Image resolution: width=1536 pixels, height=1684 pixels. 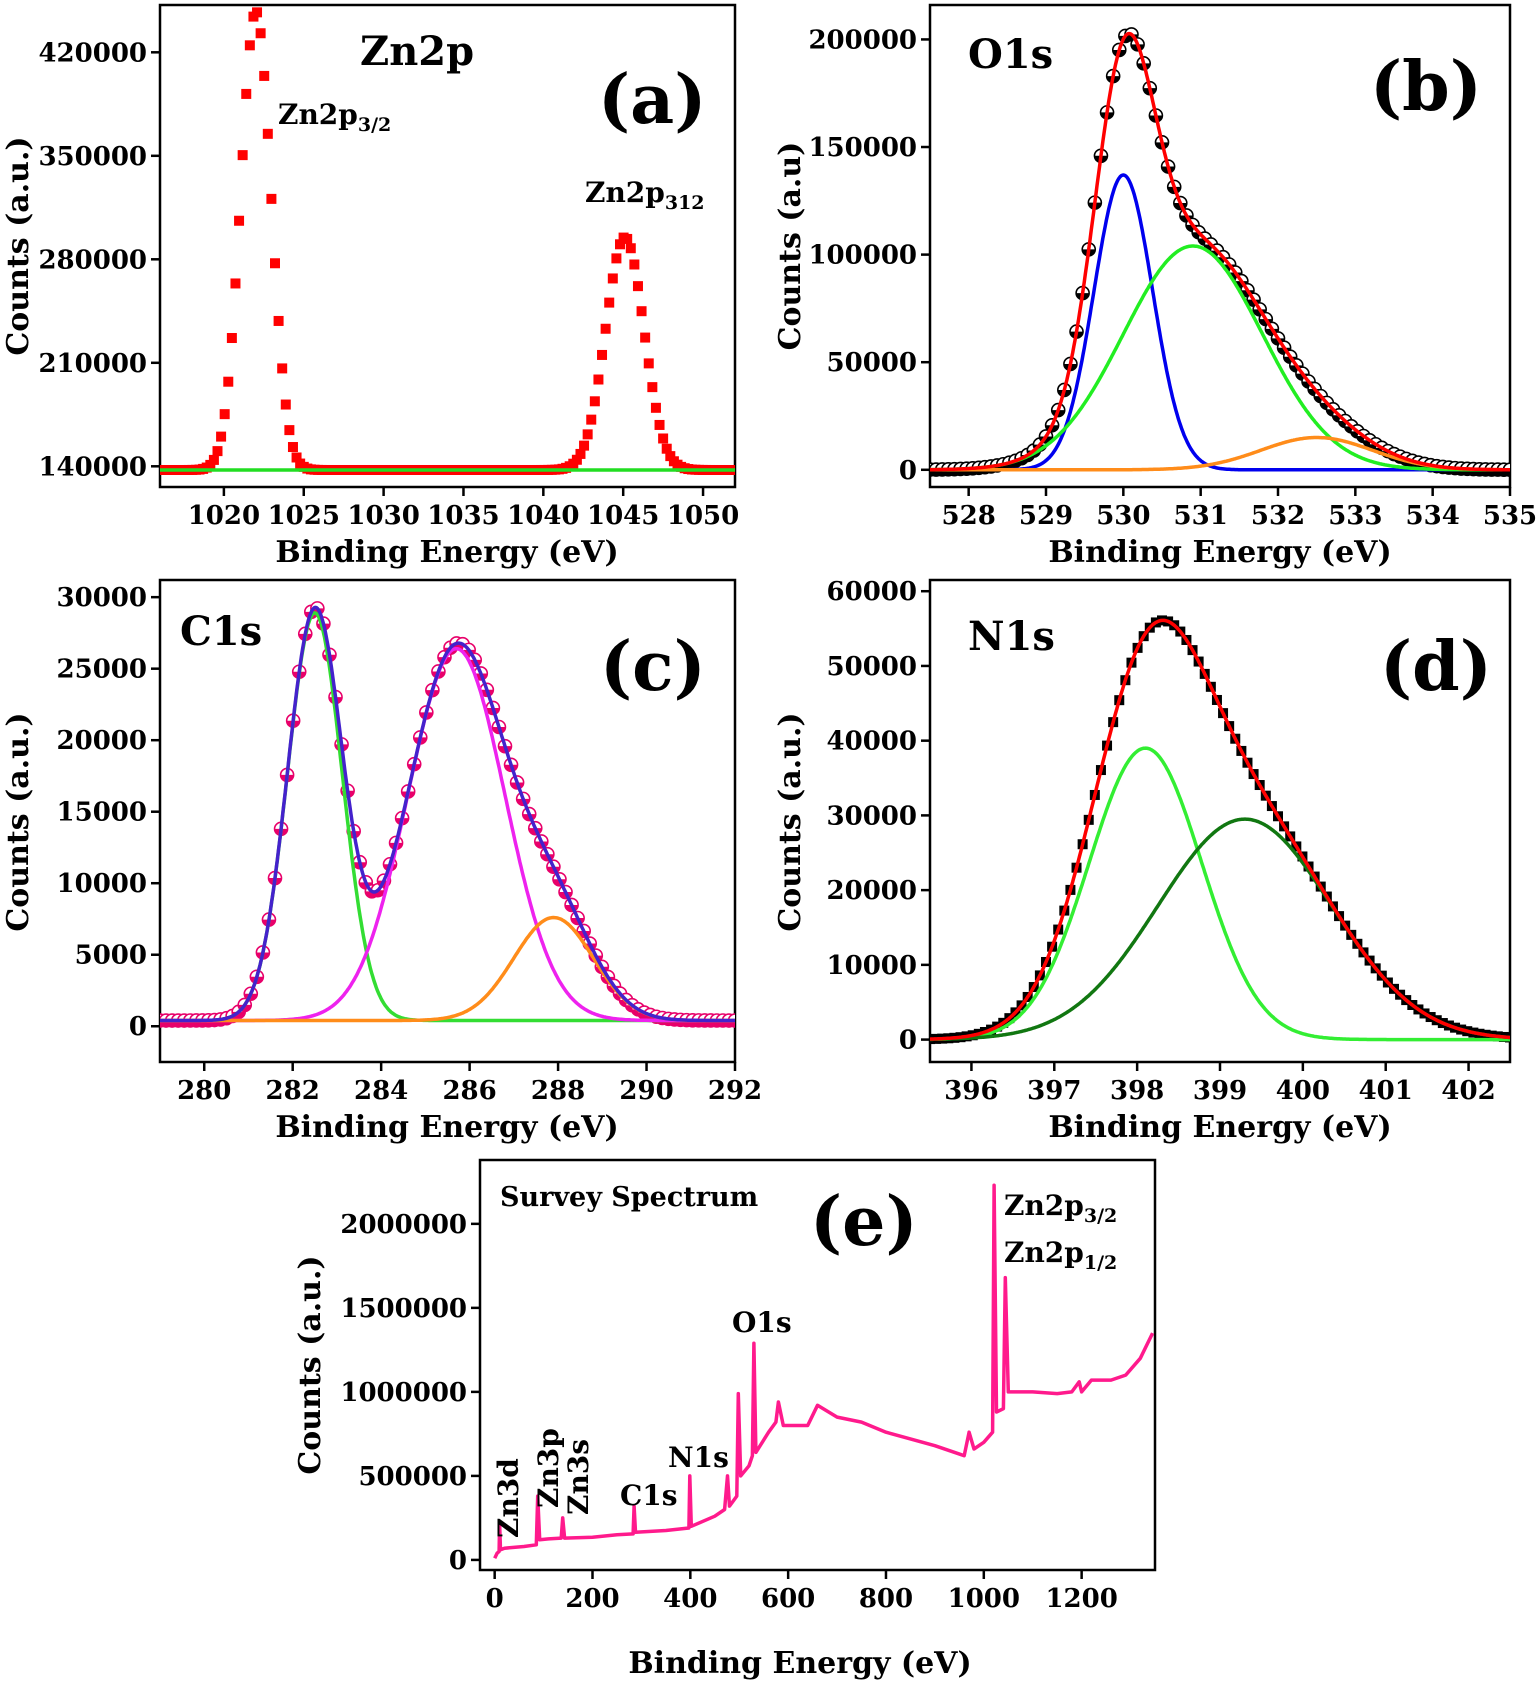 I want to click on y-tick-label: 30000, so click(x=872, y=816).